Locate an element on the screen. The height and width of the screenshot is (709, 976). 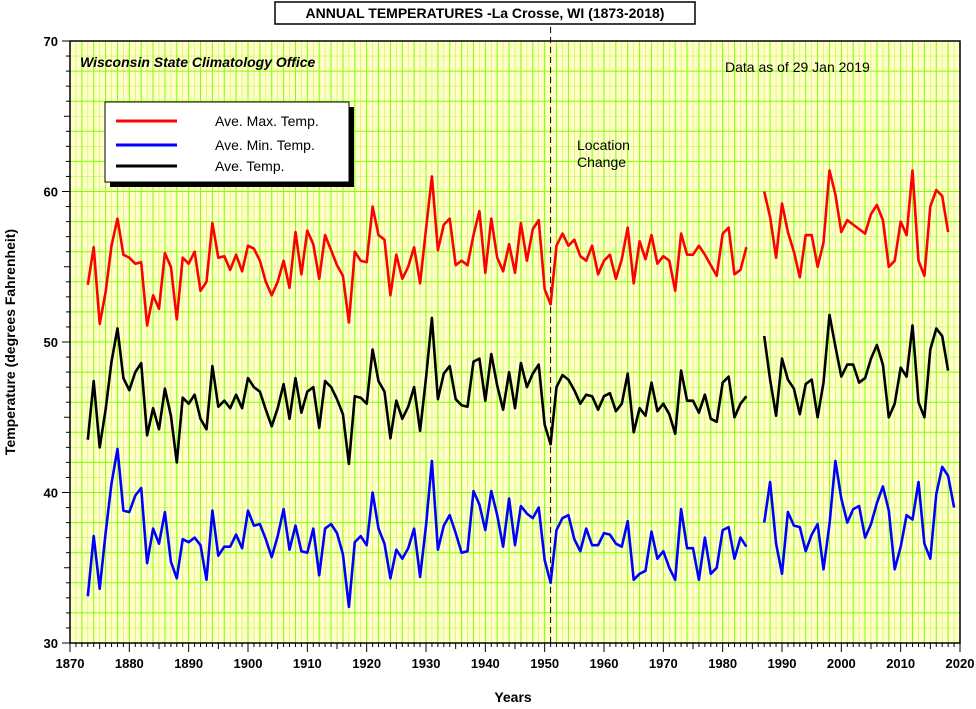
y-tick-label: 30 is located at coordinates (51, 643).